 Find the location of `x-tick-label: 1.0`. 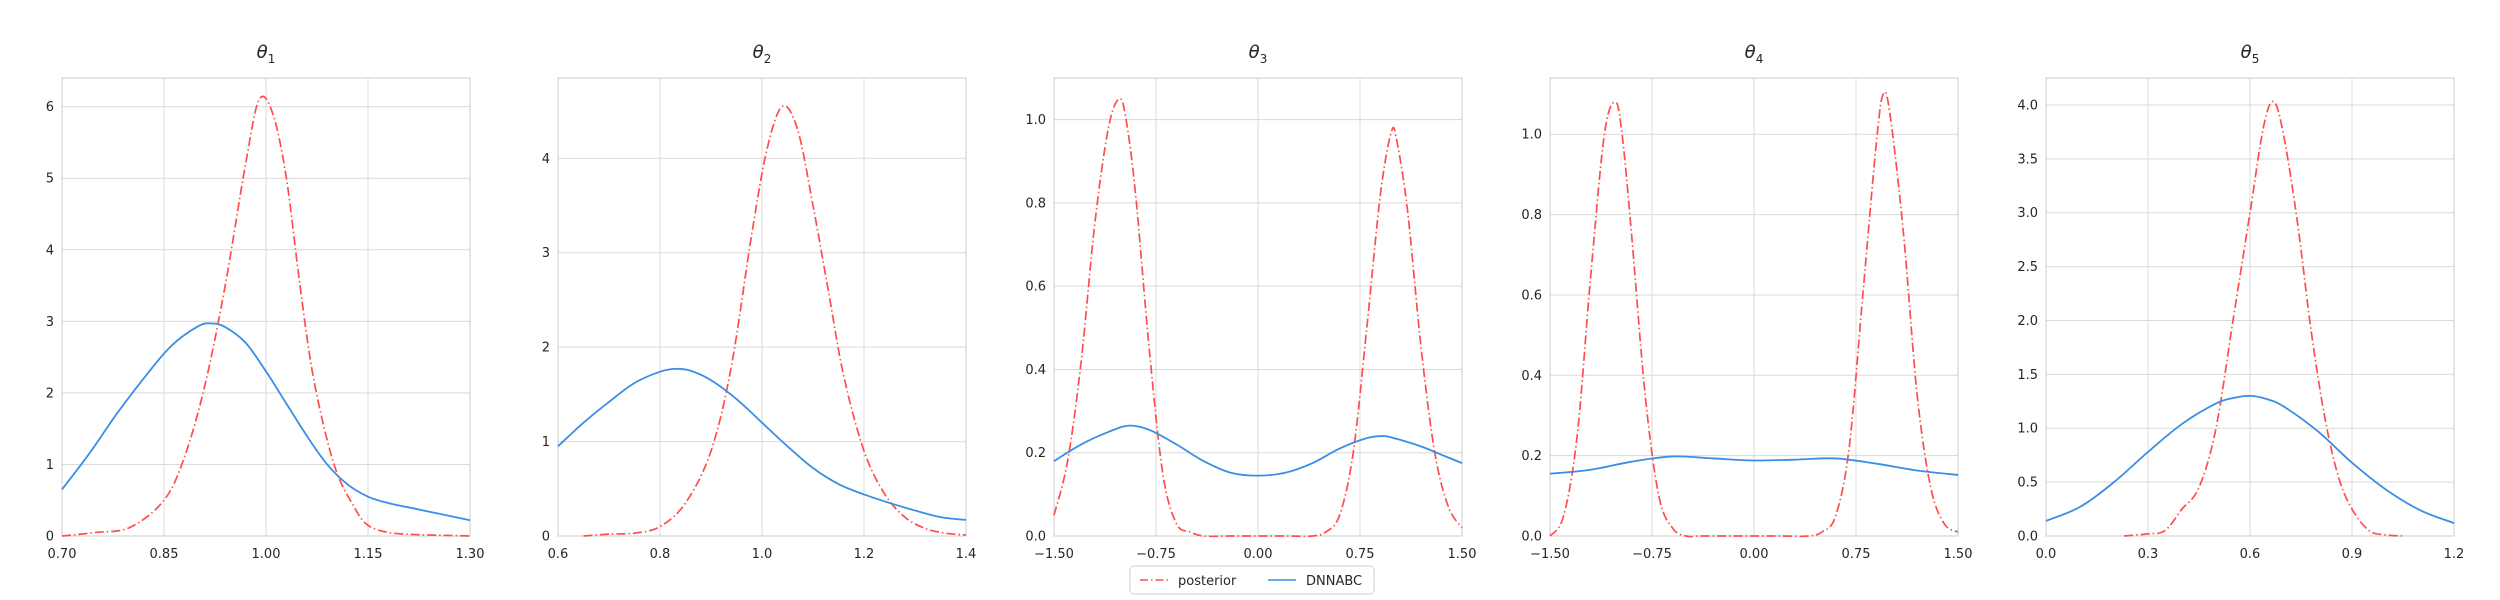

x-tick-label: 1.0 is located at coordinates (762, 554).